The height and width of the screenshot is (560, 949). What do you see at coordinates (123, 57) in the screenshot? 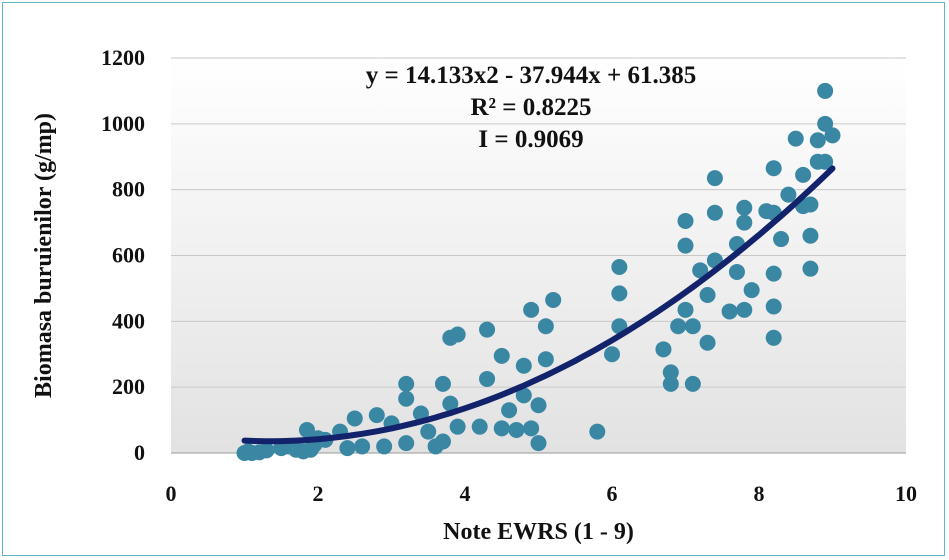
I see `y-tick-label: 1200` at bounding box center [123, 57].